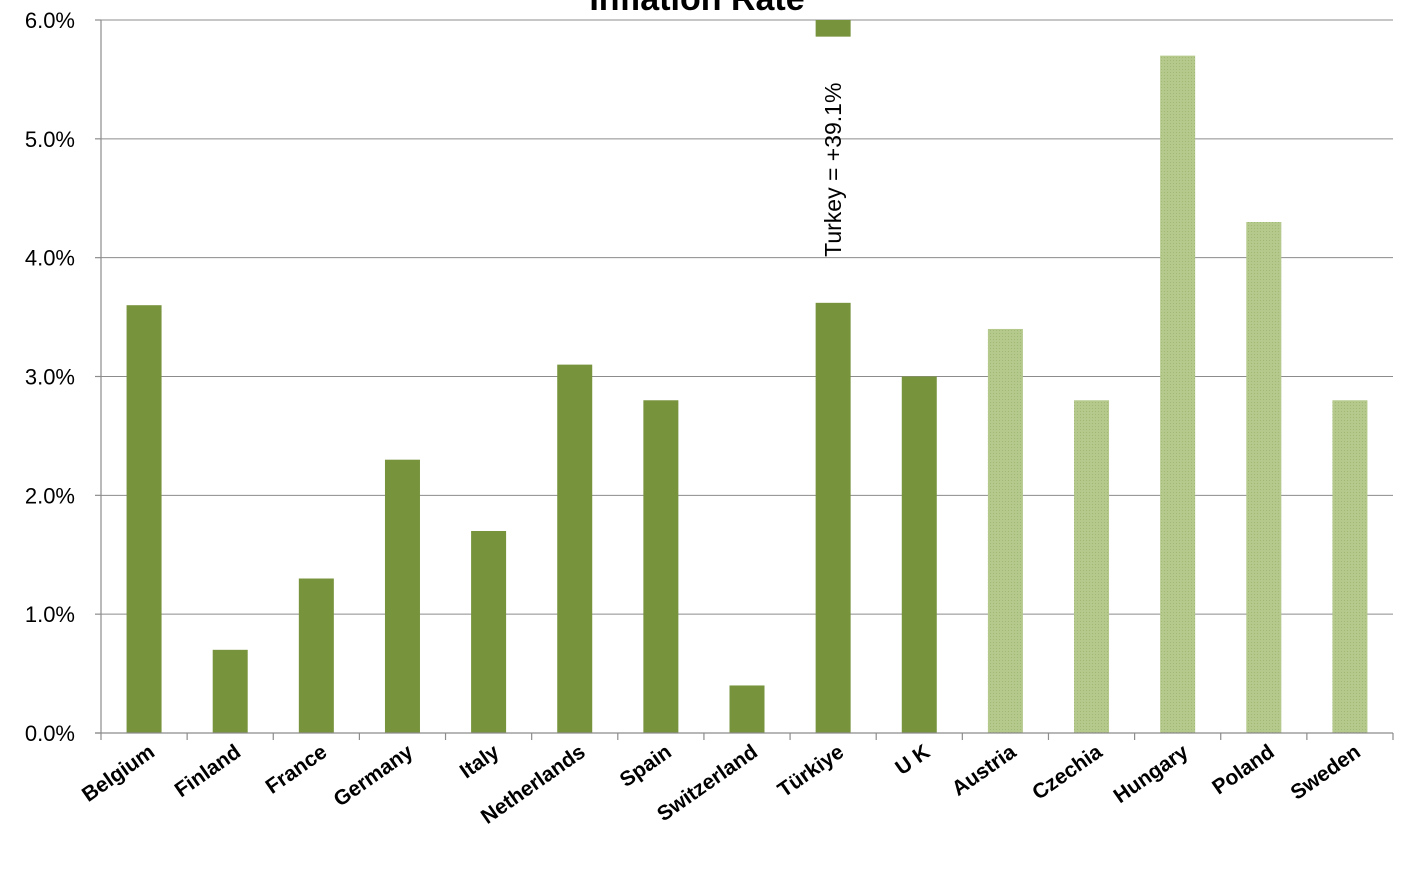 The width and height of the screenshot is (1403, 892). Describe the element at coordinates (811, 771) in the screenshot. I see `x-category-label: Türkiye` at that location.